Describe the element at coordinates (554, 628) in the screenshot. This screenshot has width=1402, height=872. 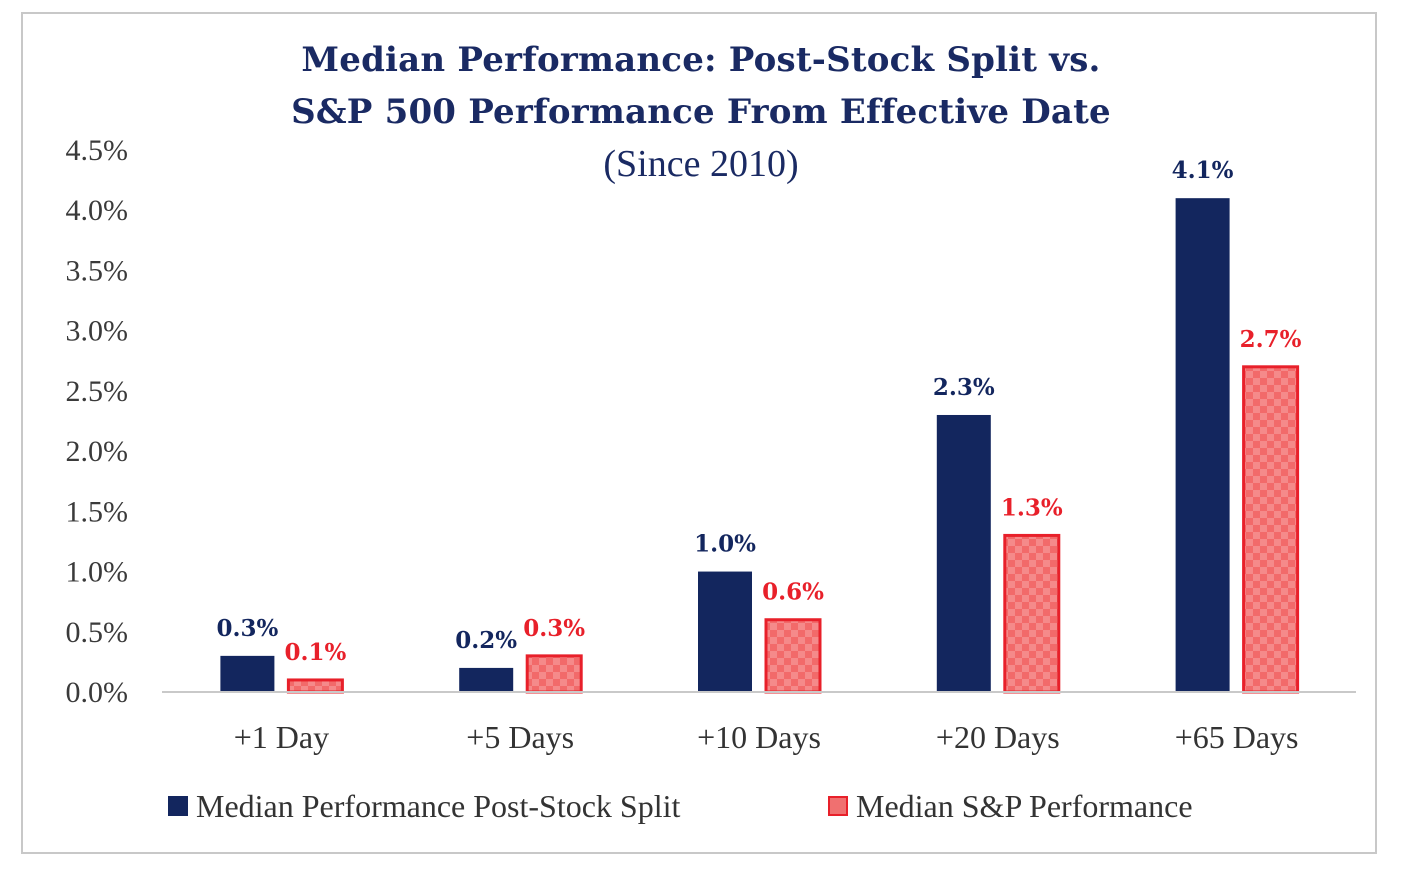
I see `data-label-sp500: 0.3%` at that location.